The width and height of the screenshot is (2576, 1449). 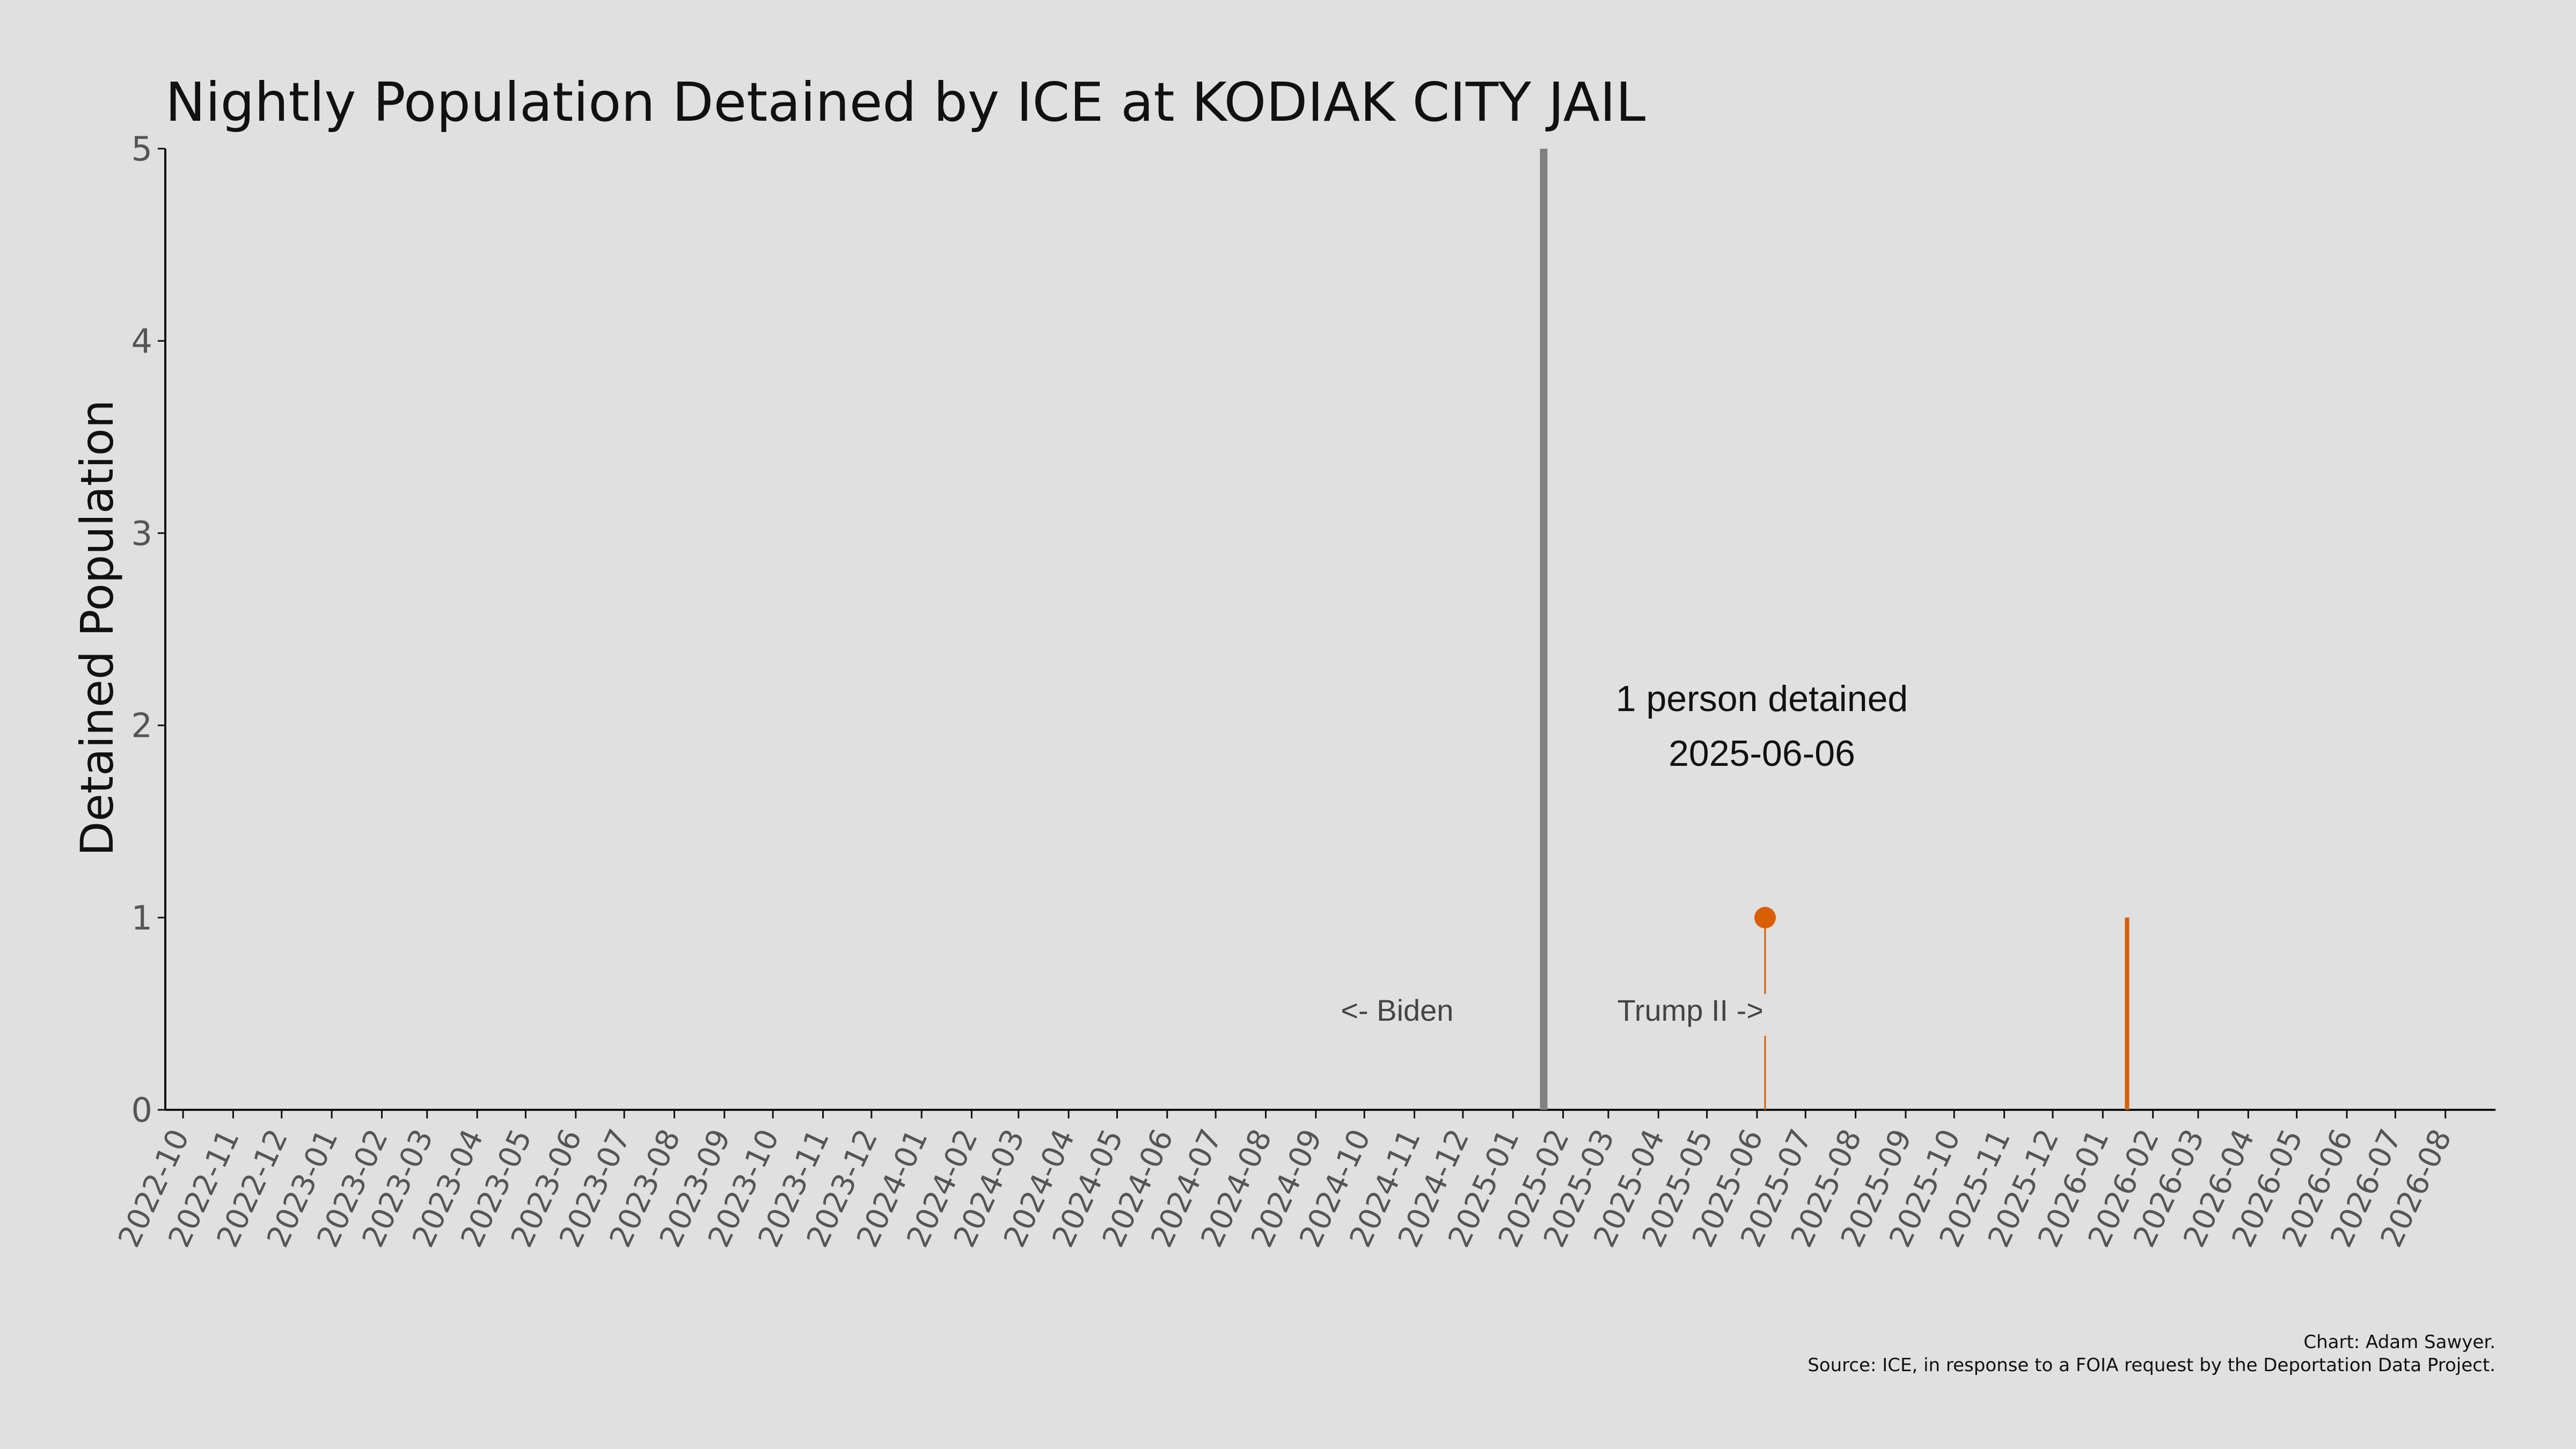 I want to click on y-tick-label: 0, so click(x=141, y=1110).